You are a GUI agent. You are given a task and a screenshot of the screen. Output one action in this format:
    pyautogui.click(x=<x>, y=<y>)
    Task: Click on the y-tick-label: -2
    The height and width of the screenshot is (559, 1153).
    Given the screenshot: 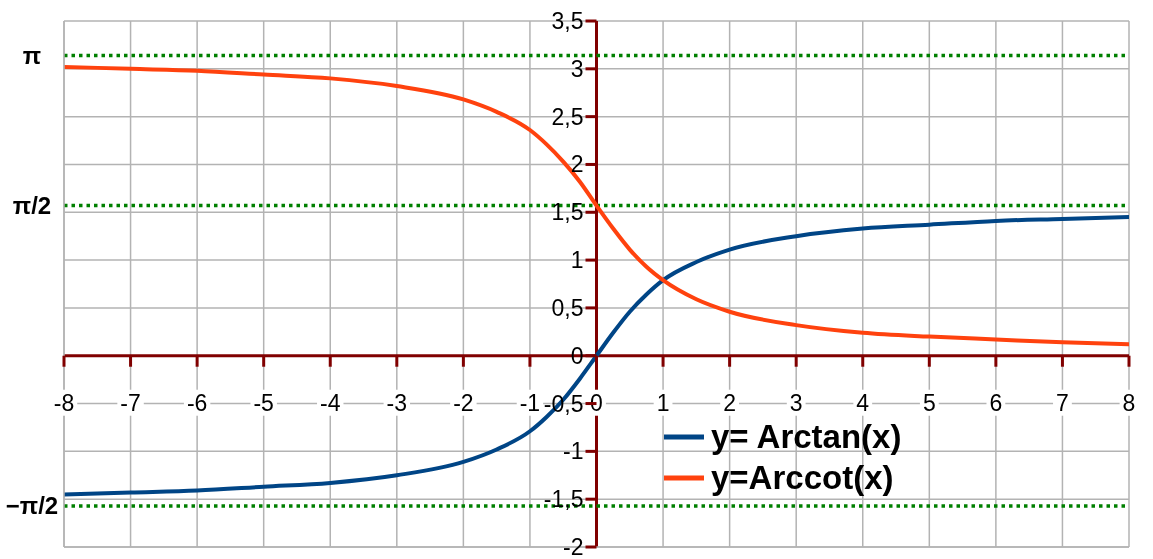 What is the action you would take?
    pyautogui.click(x=573, y=546)
    